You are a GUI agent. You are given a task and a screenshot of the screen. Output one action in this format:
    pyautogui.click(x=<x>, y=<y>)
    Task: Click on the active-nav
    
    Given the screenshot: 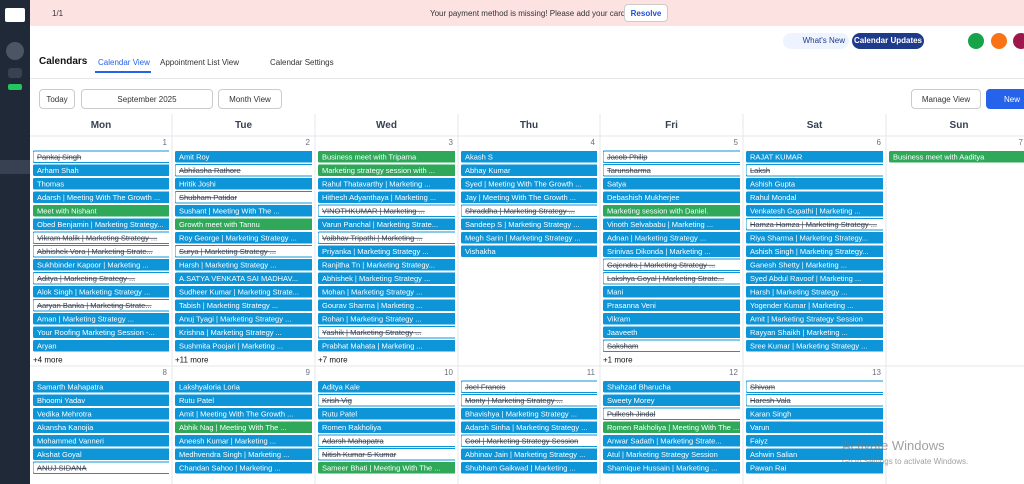 What is the action you would take?
    pyautogui.click(x=15, y=167)
    